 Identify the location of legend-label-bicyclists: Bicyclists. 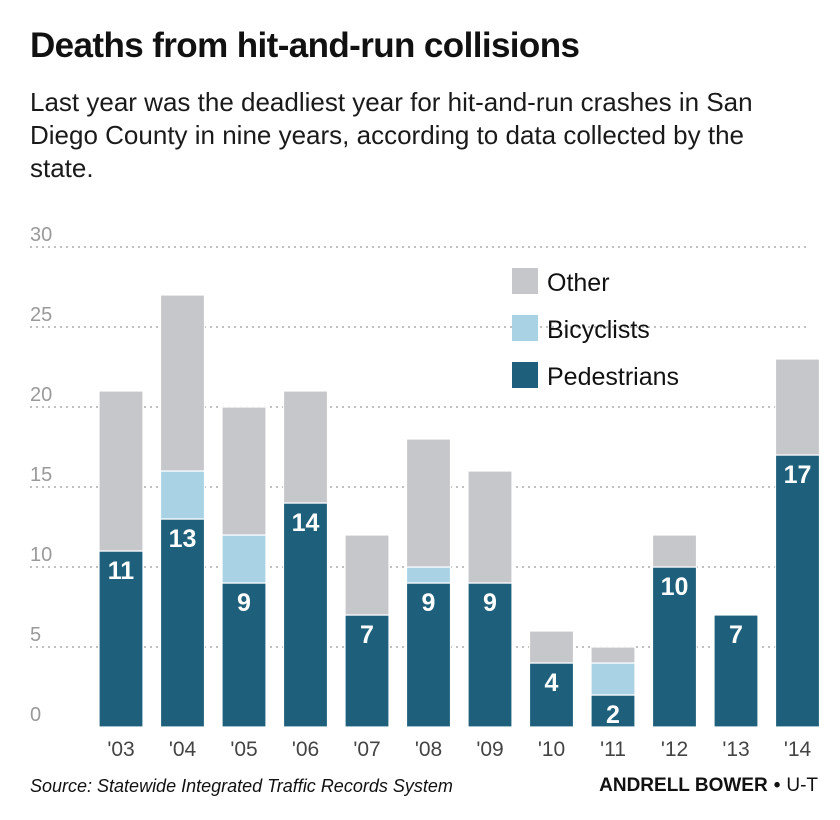
(598, 330).